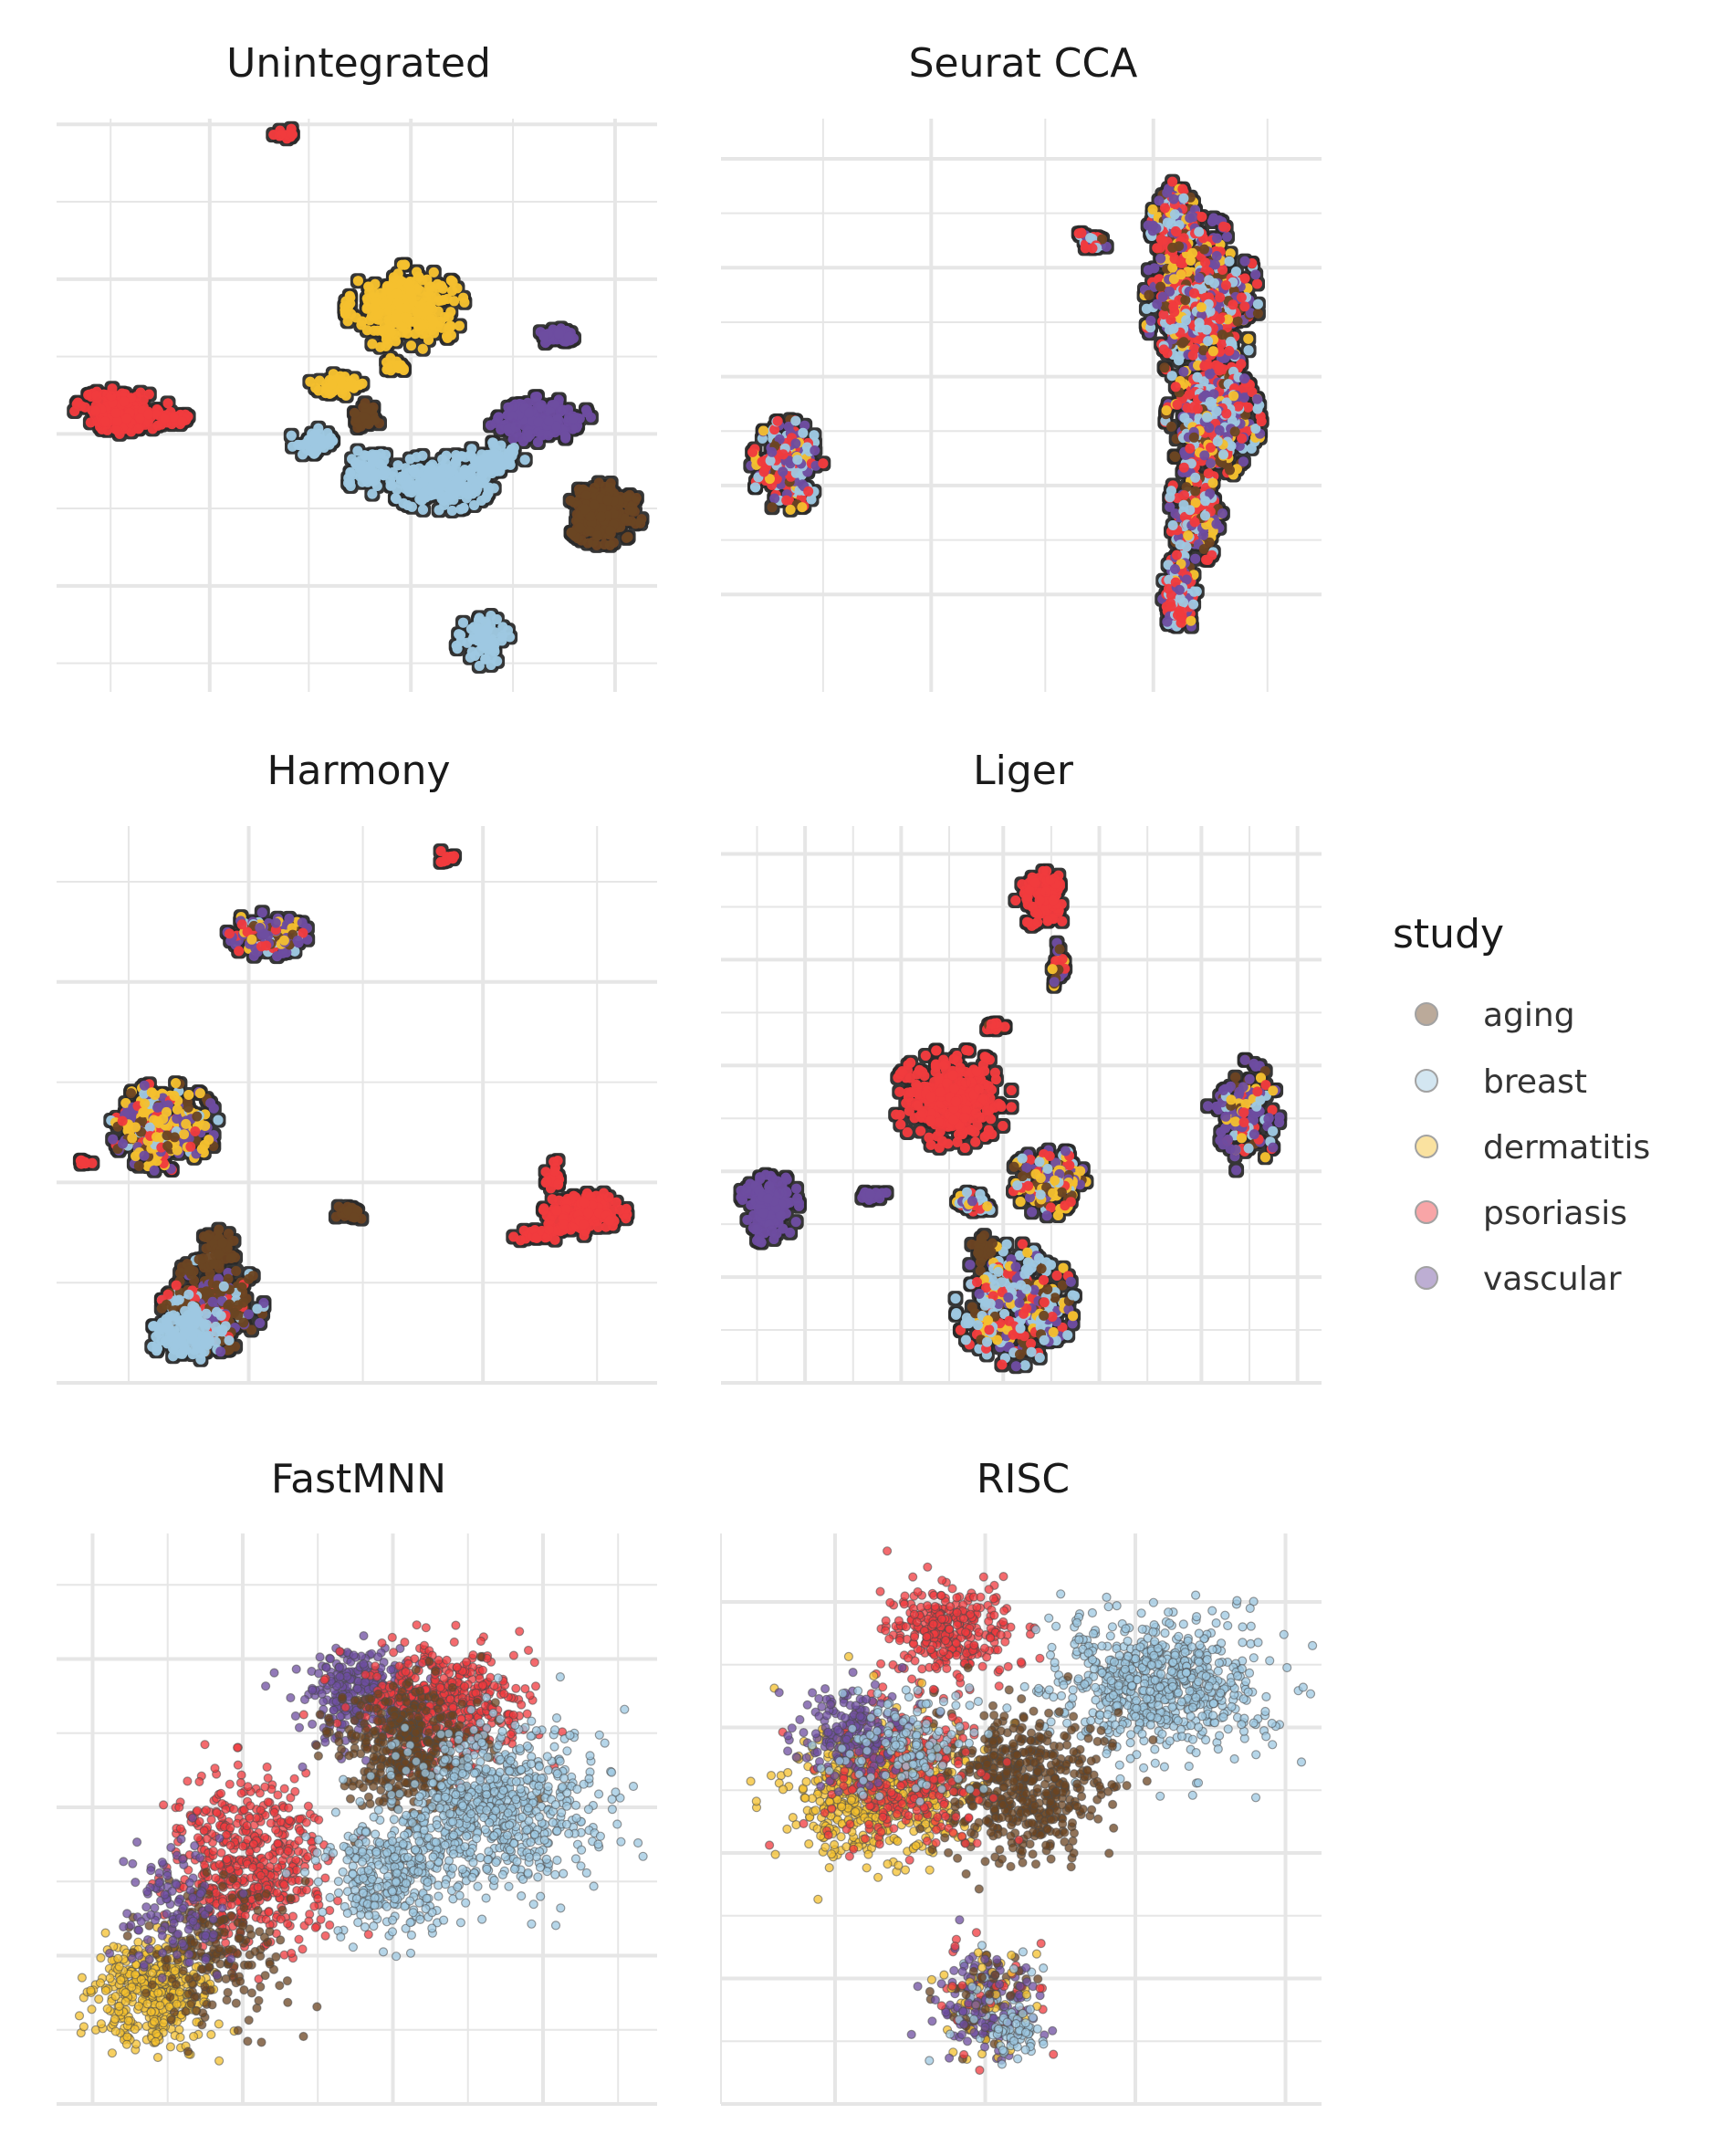 This screenshot has width=1724, height=2156. Describe the element at coordinates (1024, 64) in the screenshot. I see `panel-title-seurat-cca: Seurat CCA` at that location.